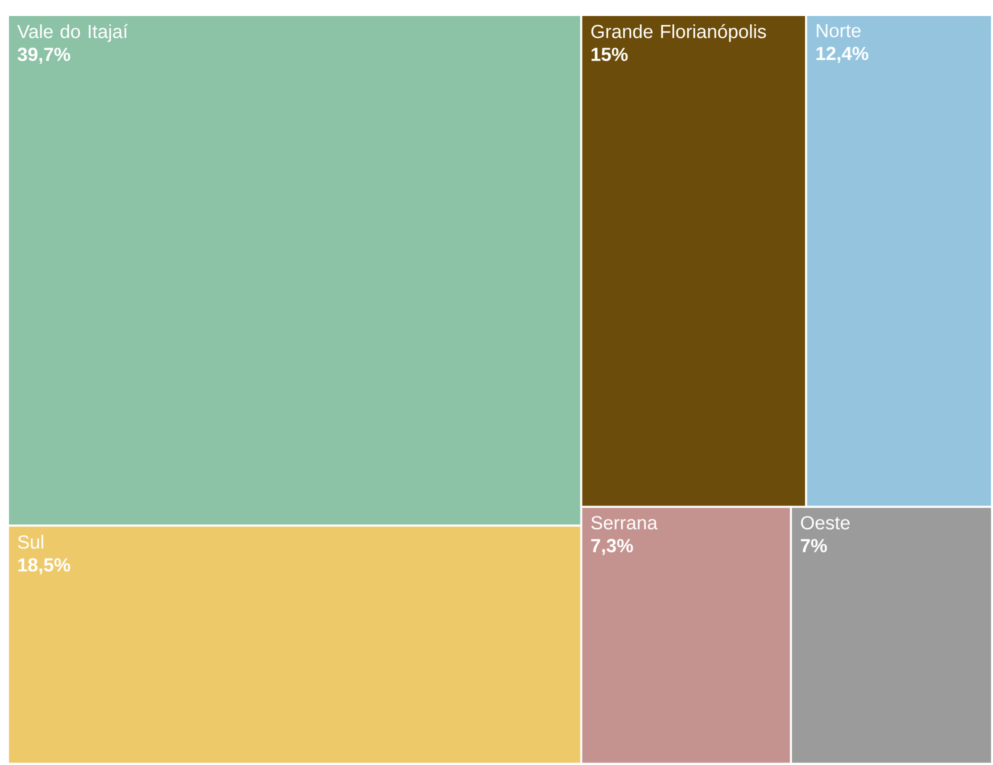 This screenshot has height=765, width=993. Describe the element at coordinates (610, 55) in the screenshot. I see `data-label: 15%` at that location.